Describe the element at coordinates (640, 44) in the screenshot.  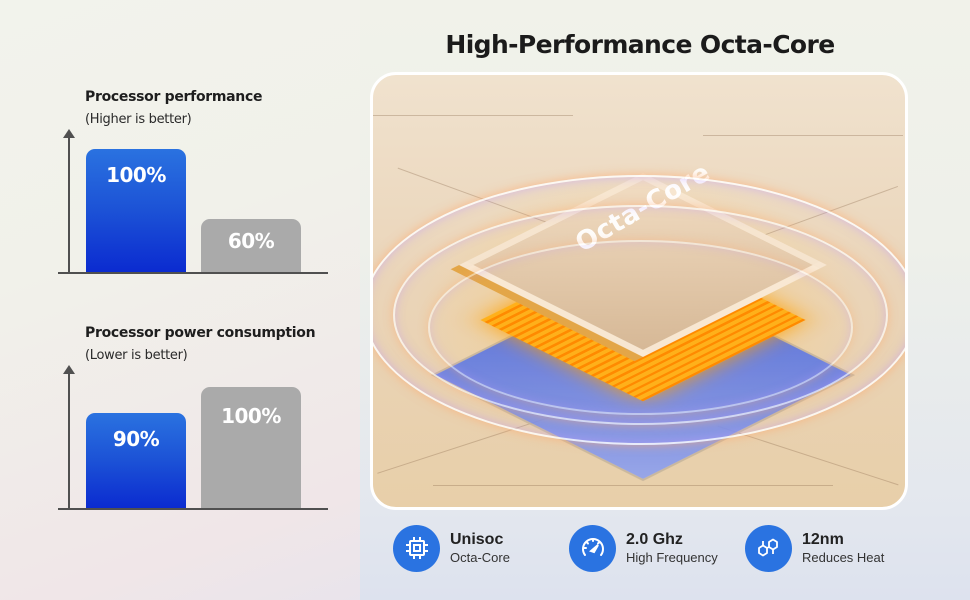
I see `page-title: High-Performance Octa-Core` at that location.